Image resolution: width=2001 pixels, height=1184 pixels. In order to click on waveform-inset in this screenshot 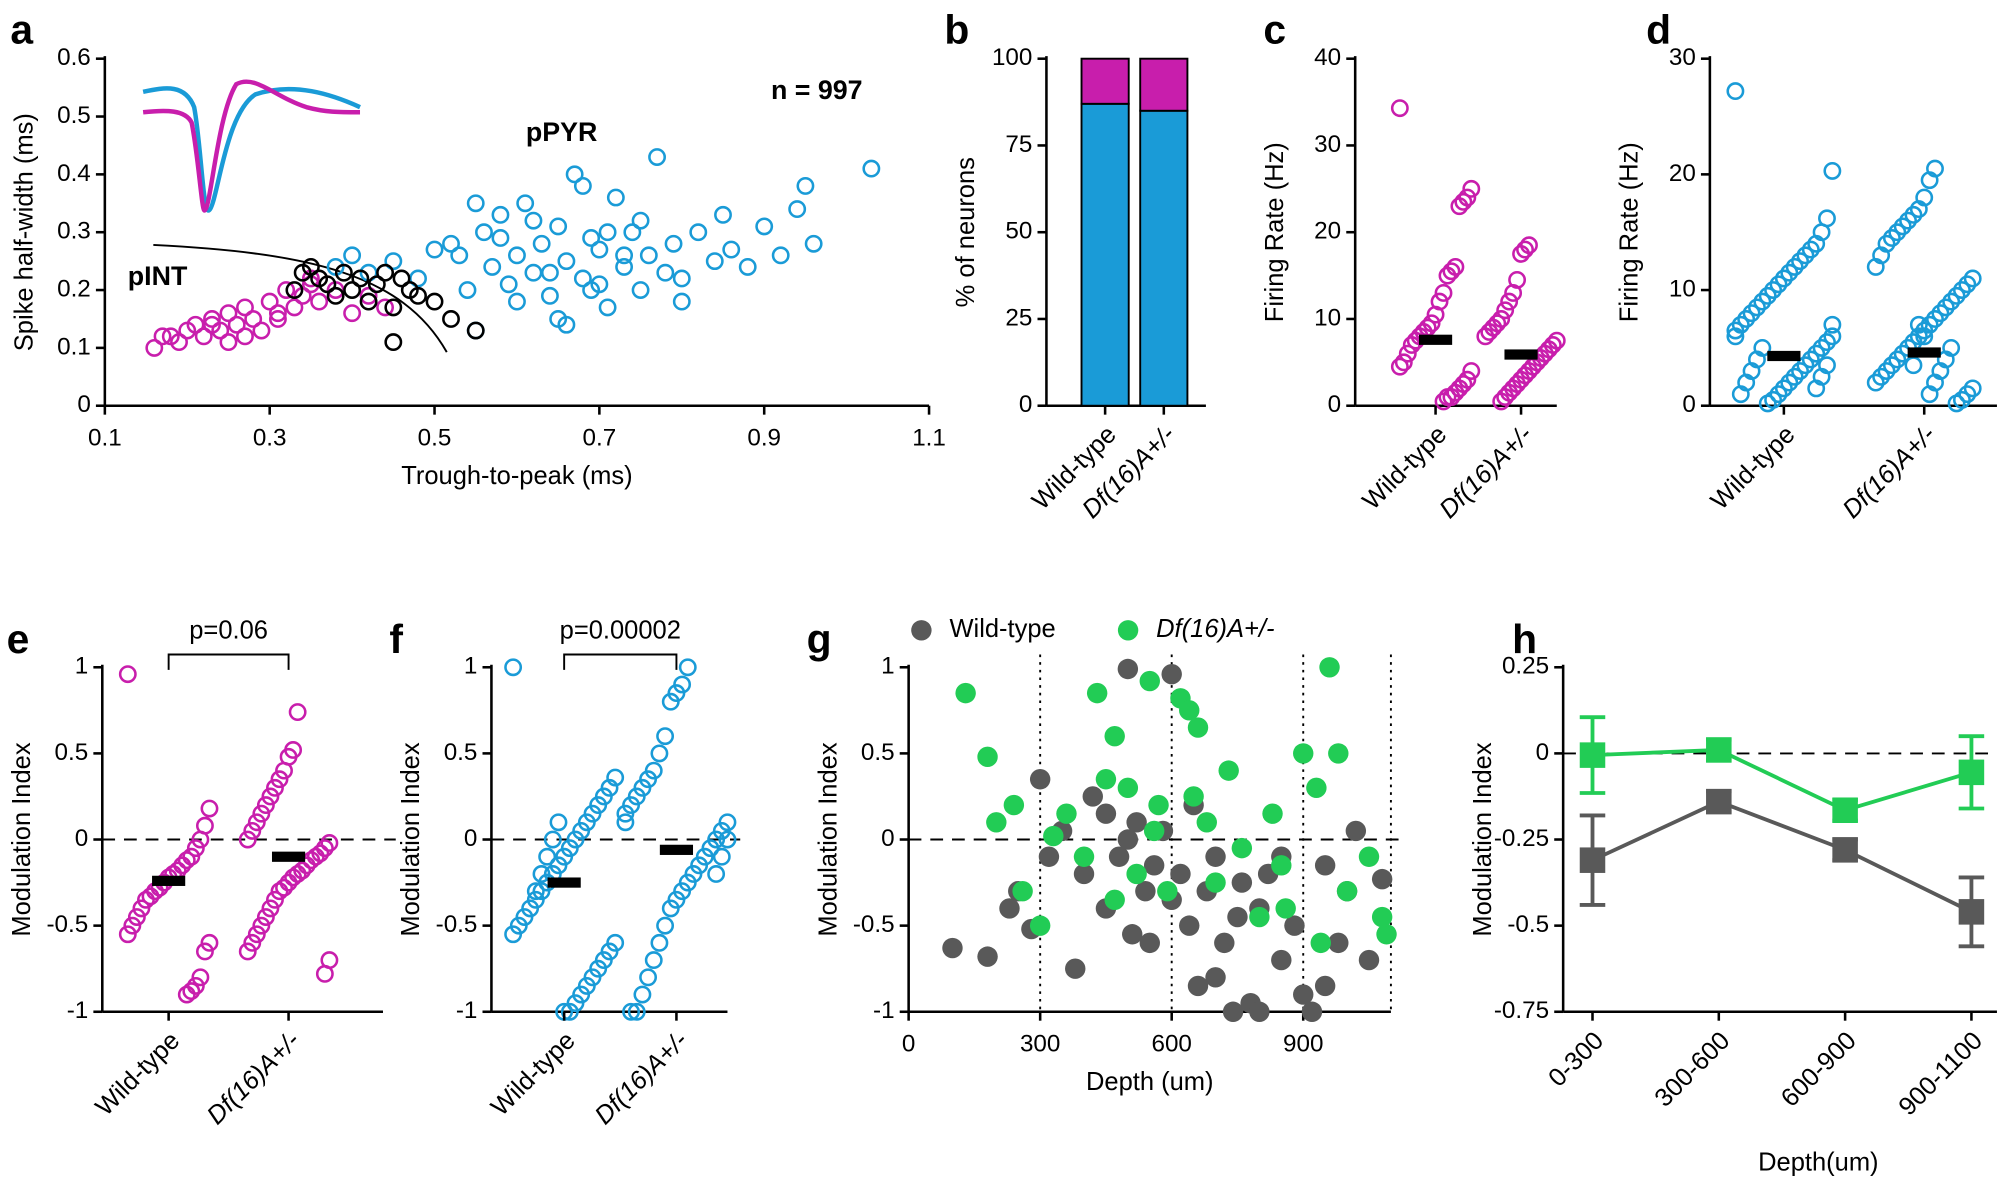, I will do `click(251, 146)`.